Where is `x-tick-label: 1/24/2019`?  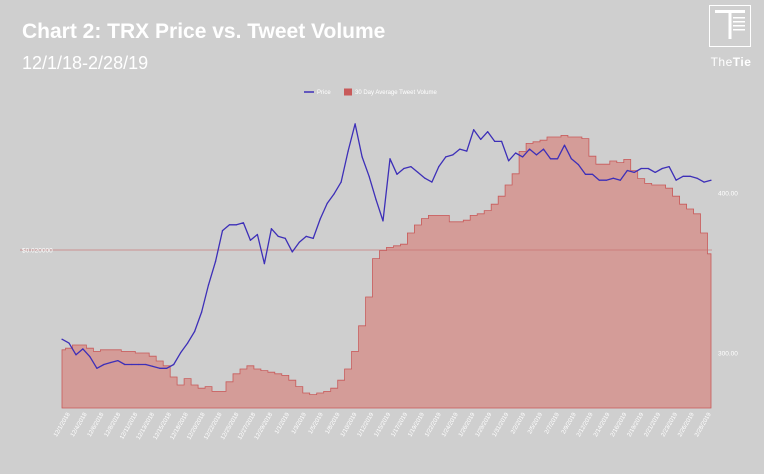
x-tick-label: 1/24/2019 is located at coordinates (450, 424).